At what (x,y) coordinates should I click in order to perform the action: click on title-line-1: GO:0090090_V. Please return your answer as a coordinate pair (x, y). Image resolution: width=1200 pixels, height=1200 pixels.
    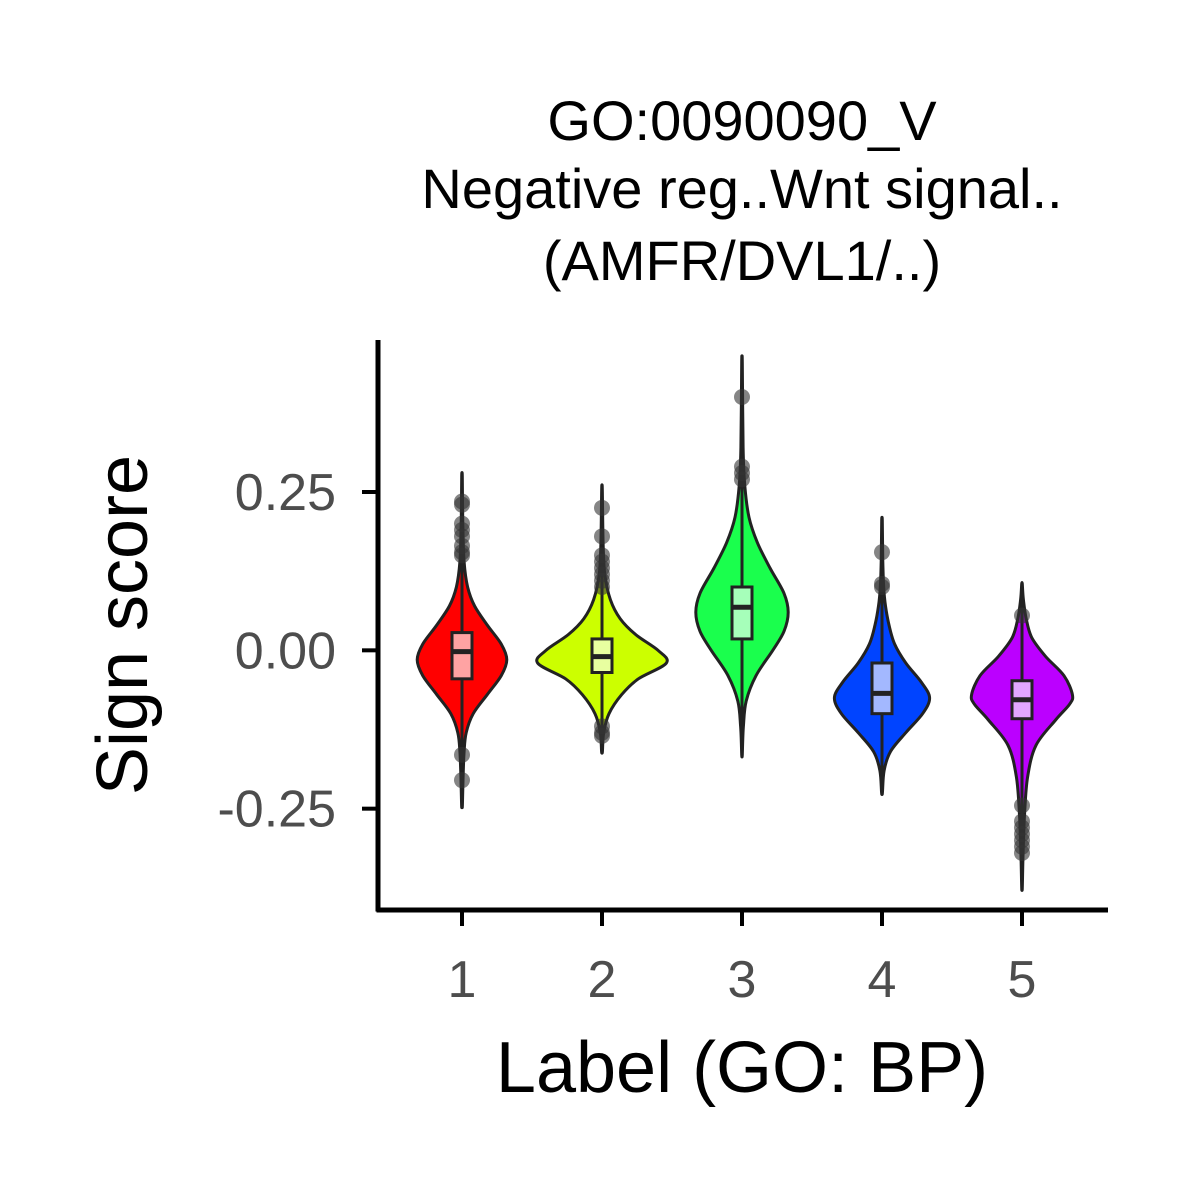
    Looking at the image, I should click on (742, 120).